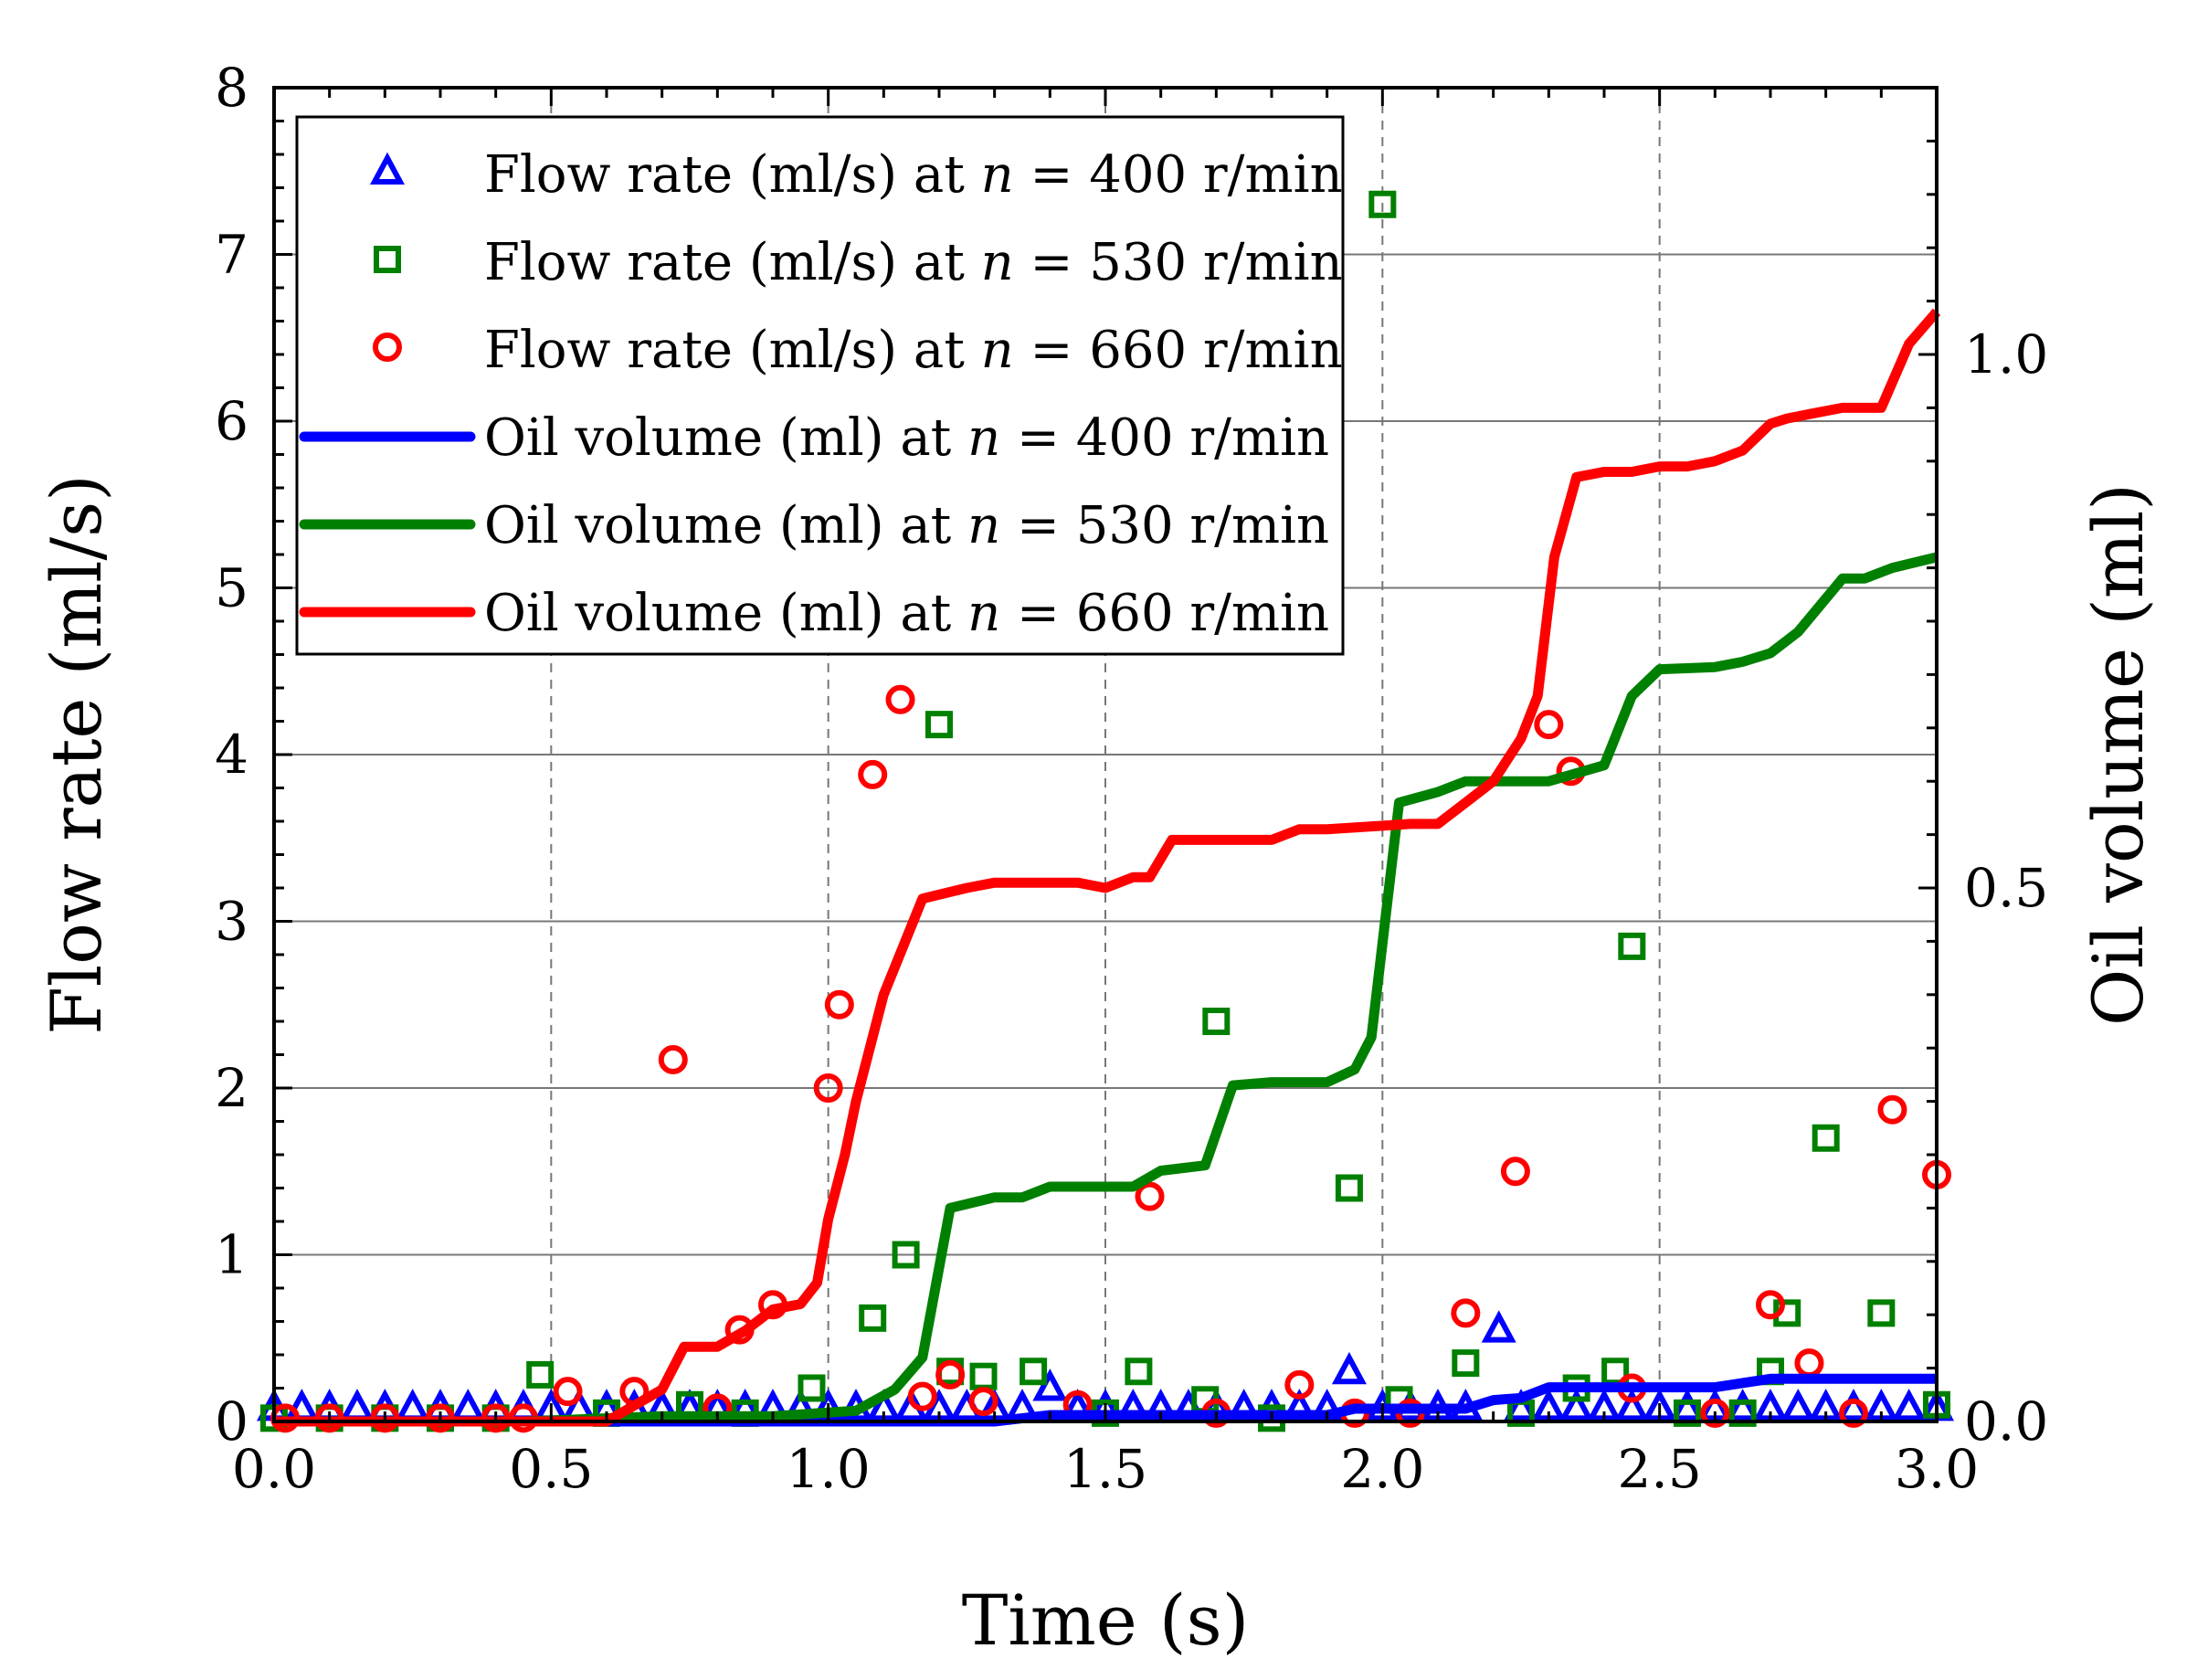 This screenshot has height=1680, width=2208. I want to click on x-tick-label: 1.5, so click(1105, 1469).